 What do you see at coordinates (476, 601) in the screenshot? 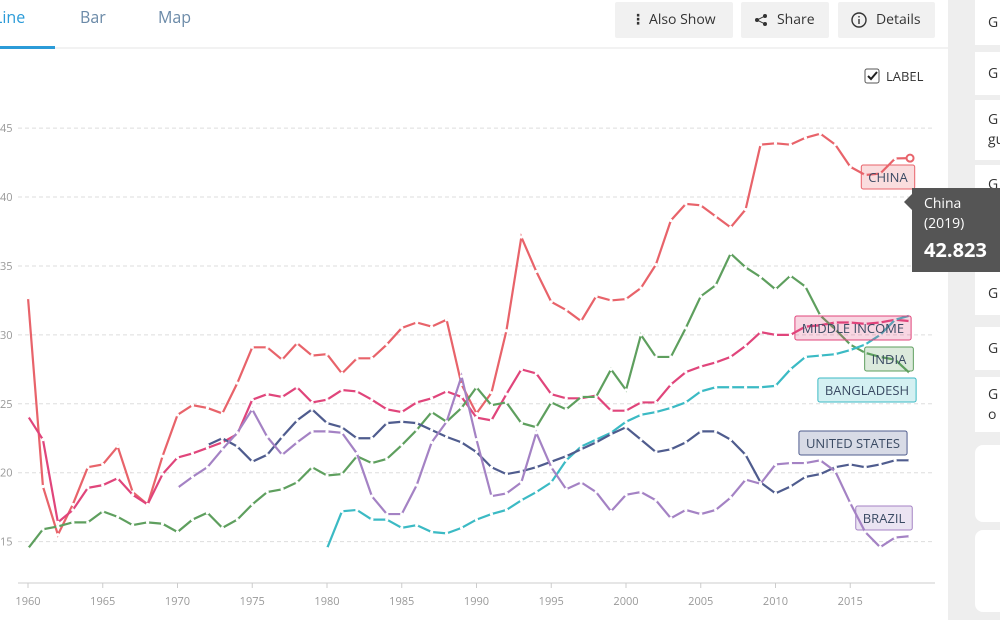
I see `x-tick-label: 1990` at bounding box center [476, 601].